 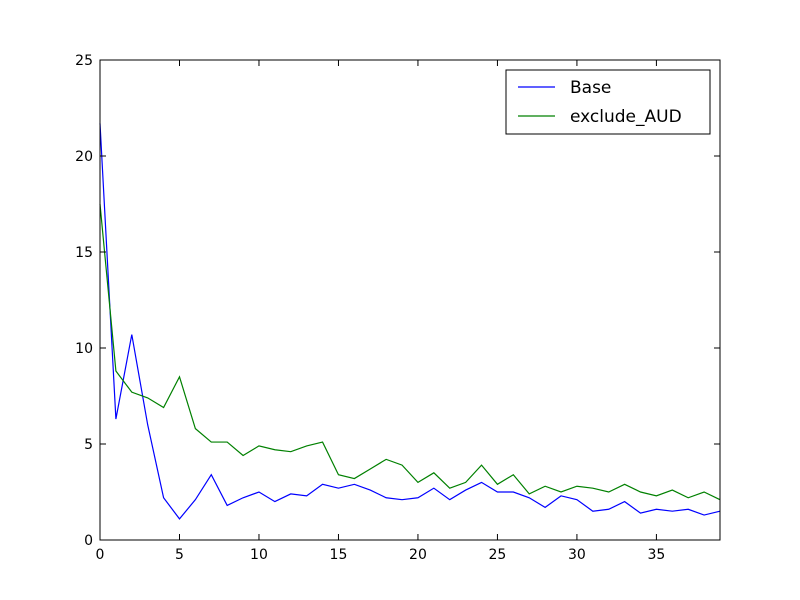 I want to click on legend-label-exclude-aud: exclude_AUD, so click(x=626, y=117).